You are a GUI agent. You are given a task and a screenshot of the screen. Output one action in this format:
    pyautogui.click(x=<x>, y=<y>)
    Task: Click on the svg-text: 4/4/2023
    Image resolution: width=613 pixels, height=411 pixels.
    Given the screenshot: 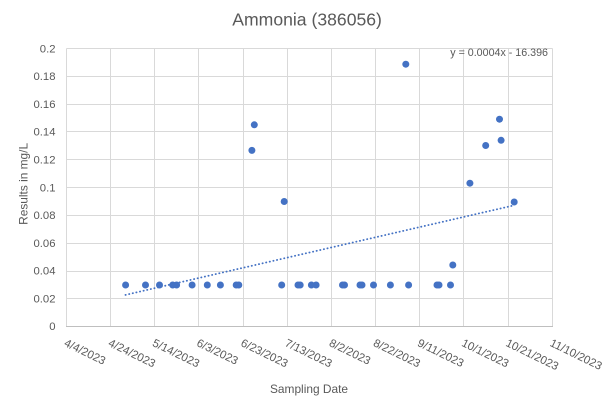 What is the action you would take?
    pyautogui.click(x=84, y=352)
    